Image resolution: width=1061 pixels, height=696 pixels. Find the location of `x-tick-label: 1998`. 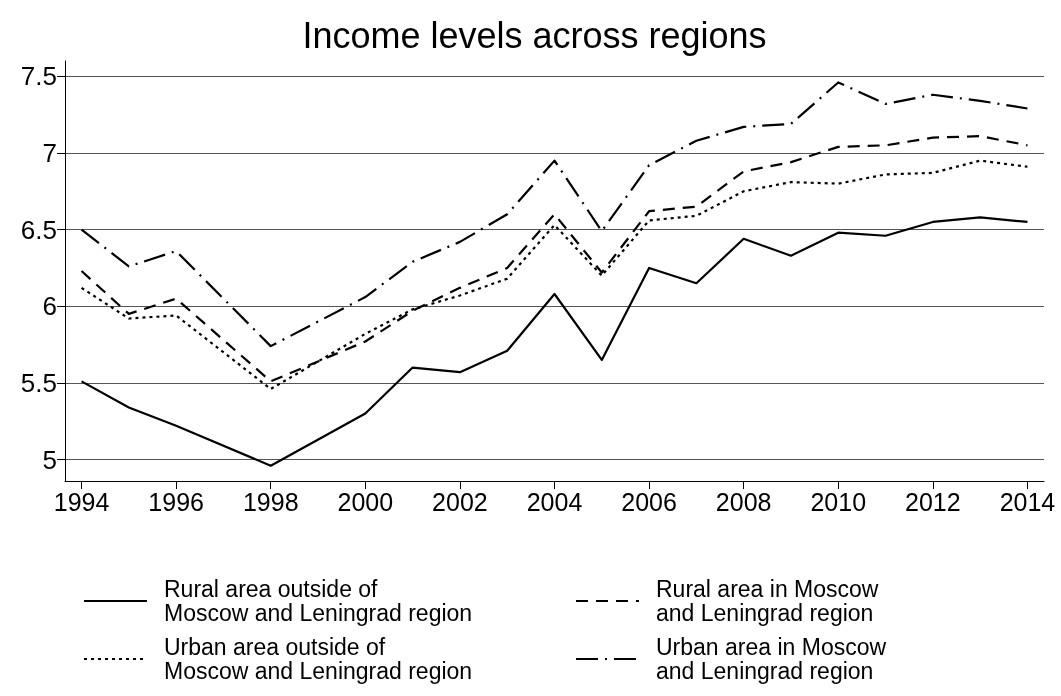

x-tick-label: 1998 is located at coordinates (270, 501).